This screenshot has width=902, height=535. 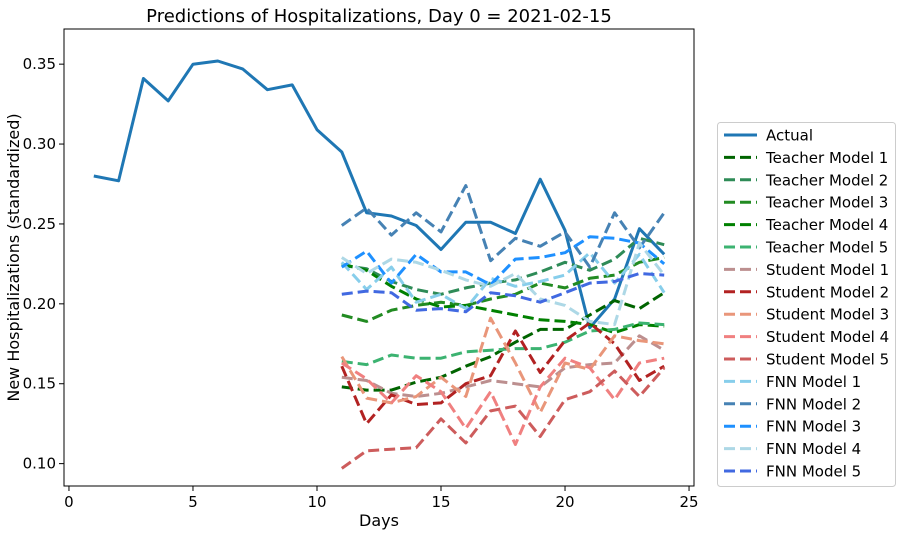 What do you see at coordinates (827, 270) in the screenshot?
I see `legend-label-student-model-1: Student Model 1` at bounding box center [827, 270].